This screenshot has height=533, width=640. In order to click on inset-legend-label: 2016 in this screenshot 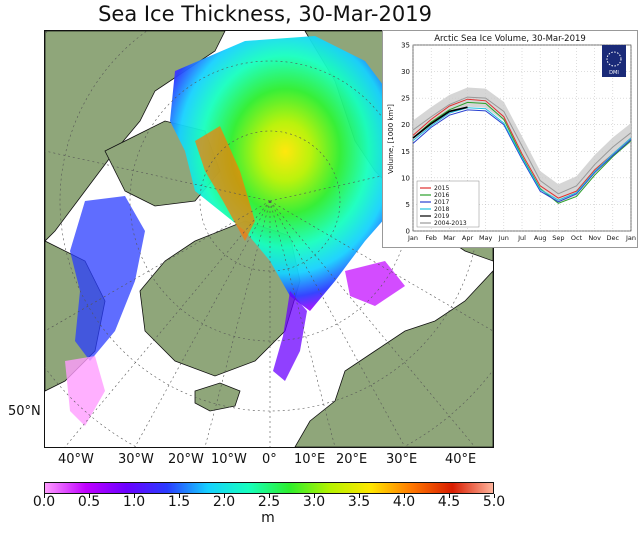, I will do `click(441, 195)`.